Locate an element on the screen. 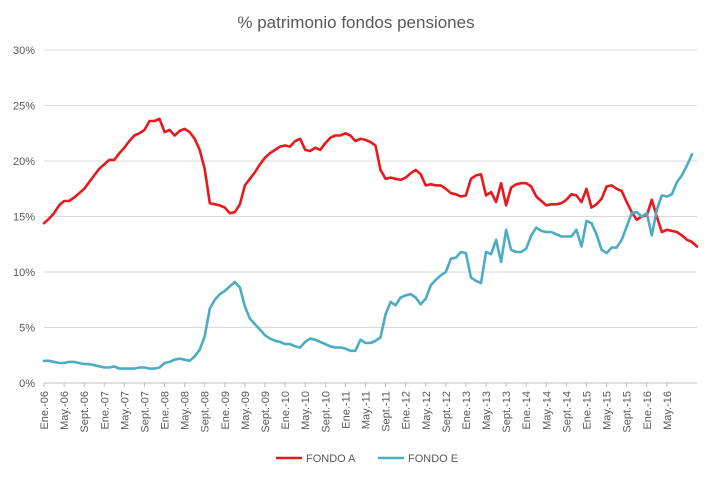 The height and width of the screenshot is (477, 712). legend-label: FONDO E is located at coordinates (433, 459).